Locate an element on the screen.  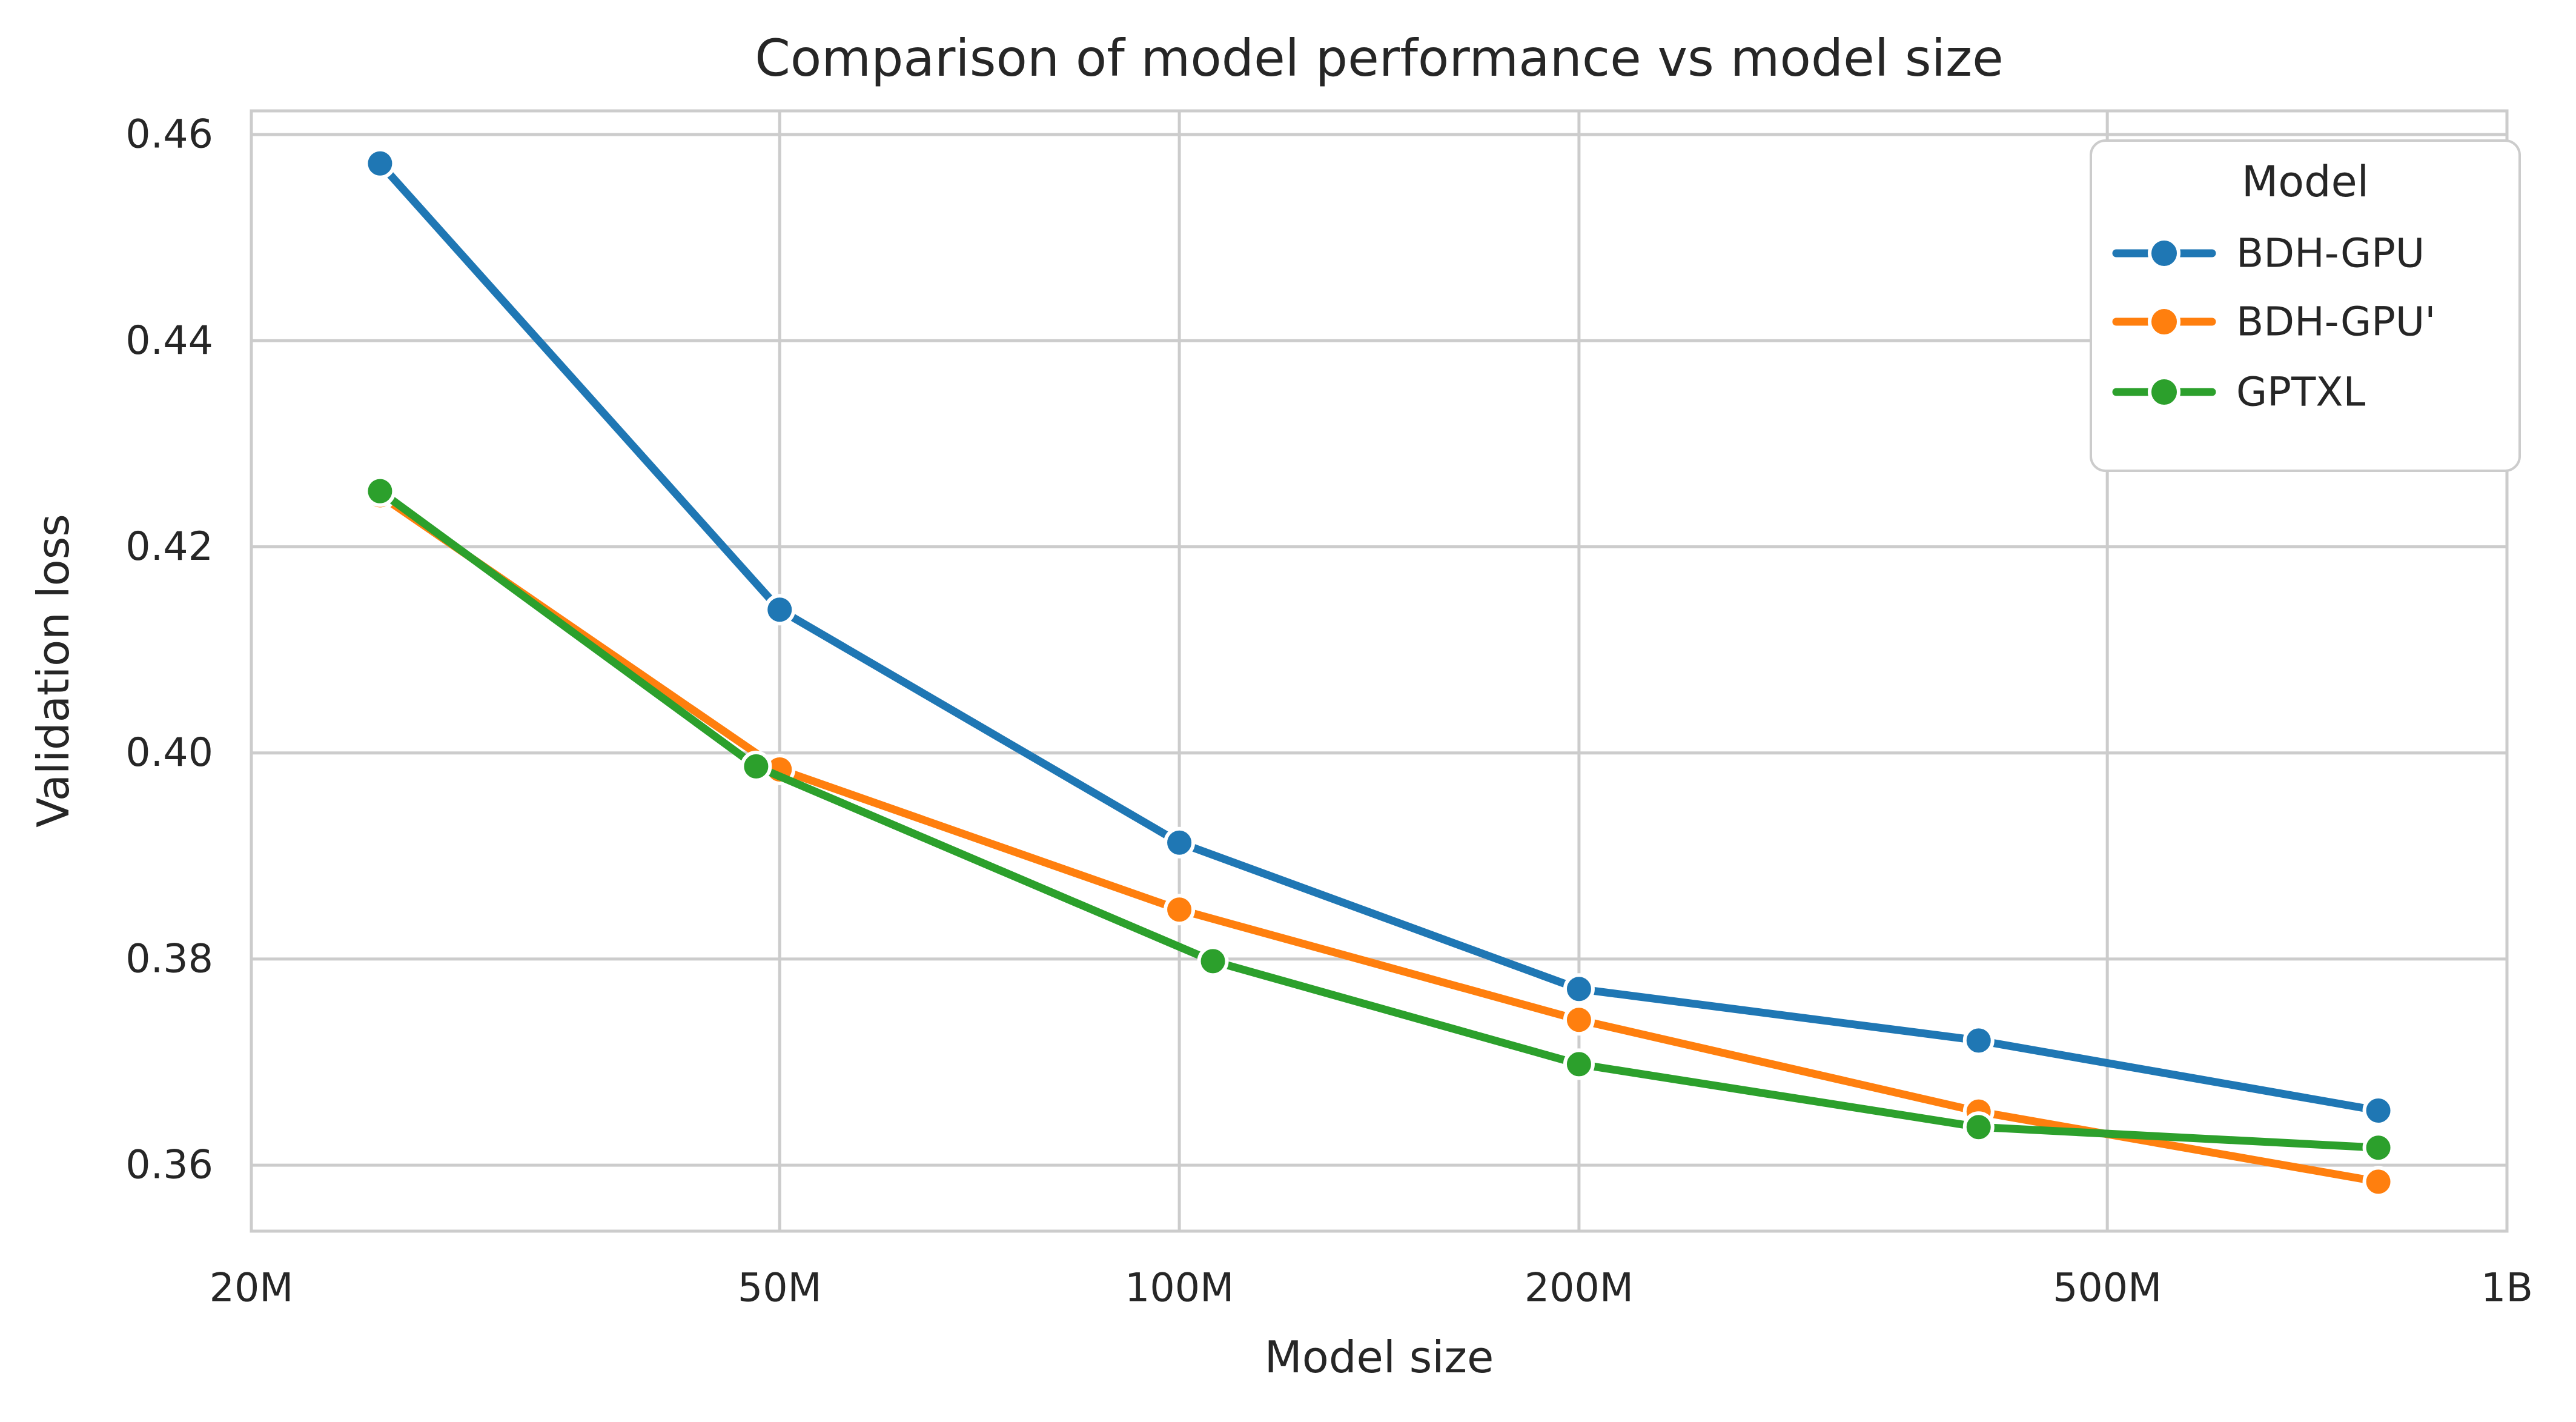
data-point-BDH-GPU-800M is located at coordinates (2378, 1110).